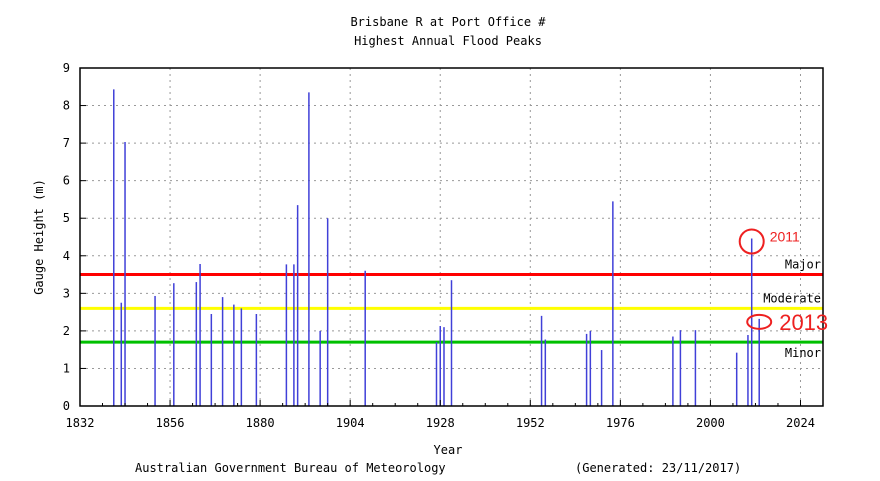 This screenshot has width=880, height=481. I want to click on y-tick-label: 6, so click(66, 181).